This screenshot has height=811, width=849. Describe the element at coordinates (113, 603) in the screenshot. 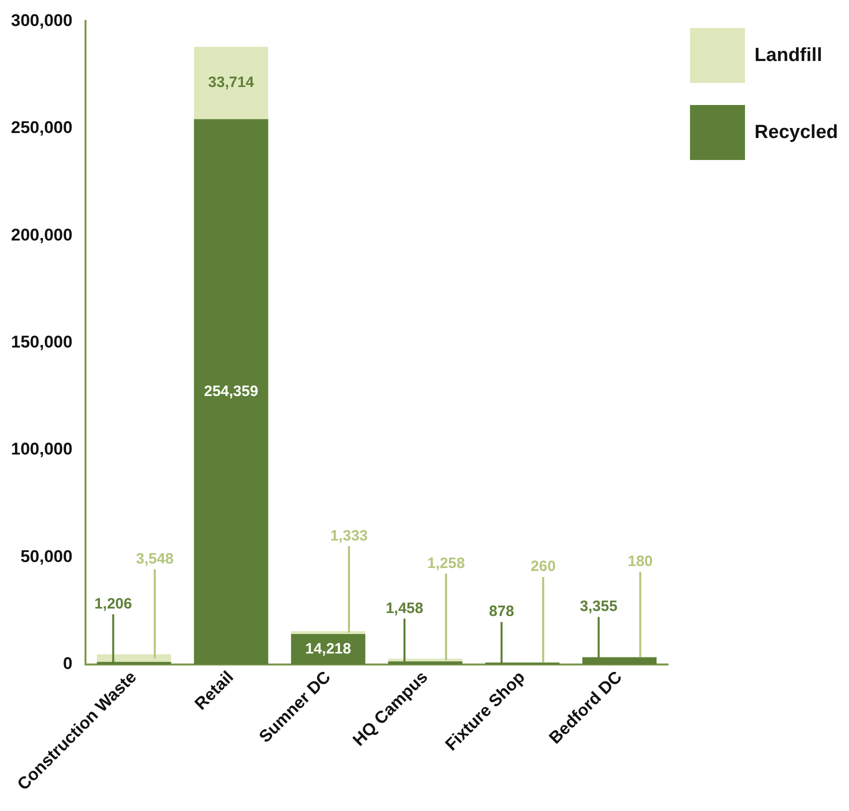

I see `data-label: 1,206` at that location.